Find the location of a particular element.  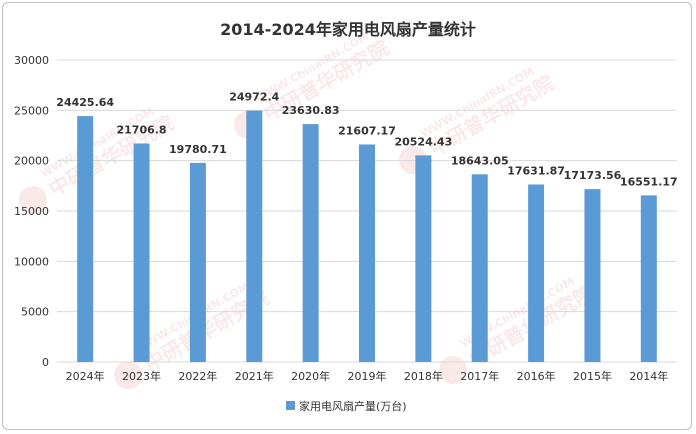

data-label: 24972.4 is located at coordinates (254, 97).